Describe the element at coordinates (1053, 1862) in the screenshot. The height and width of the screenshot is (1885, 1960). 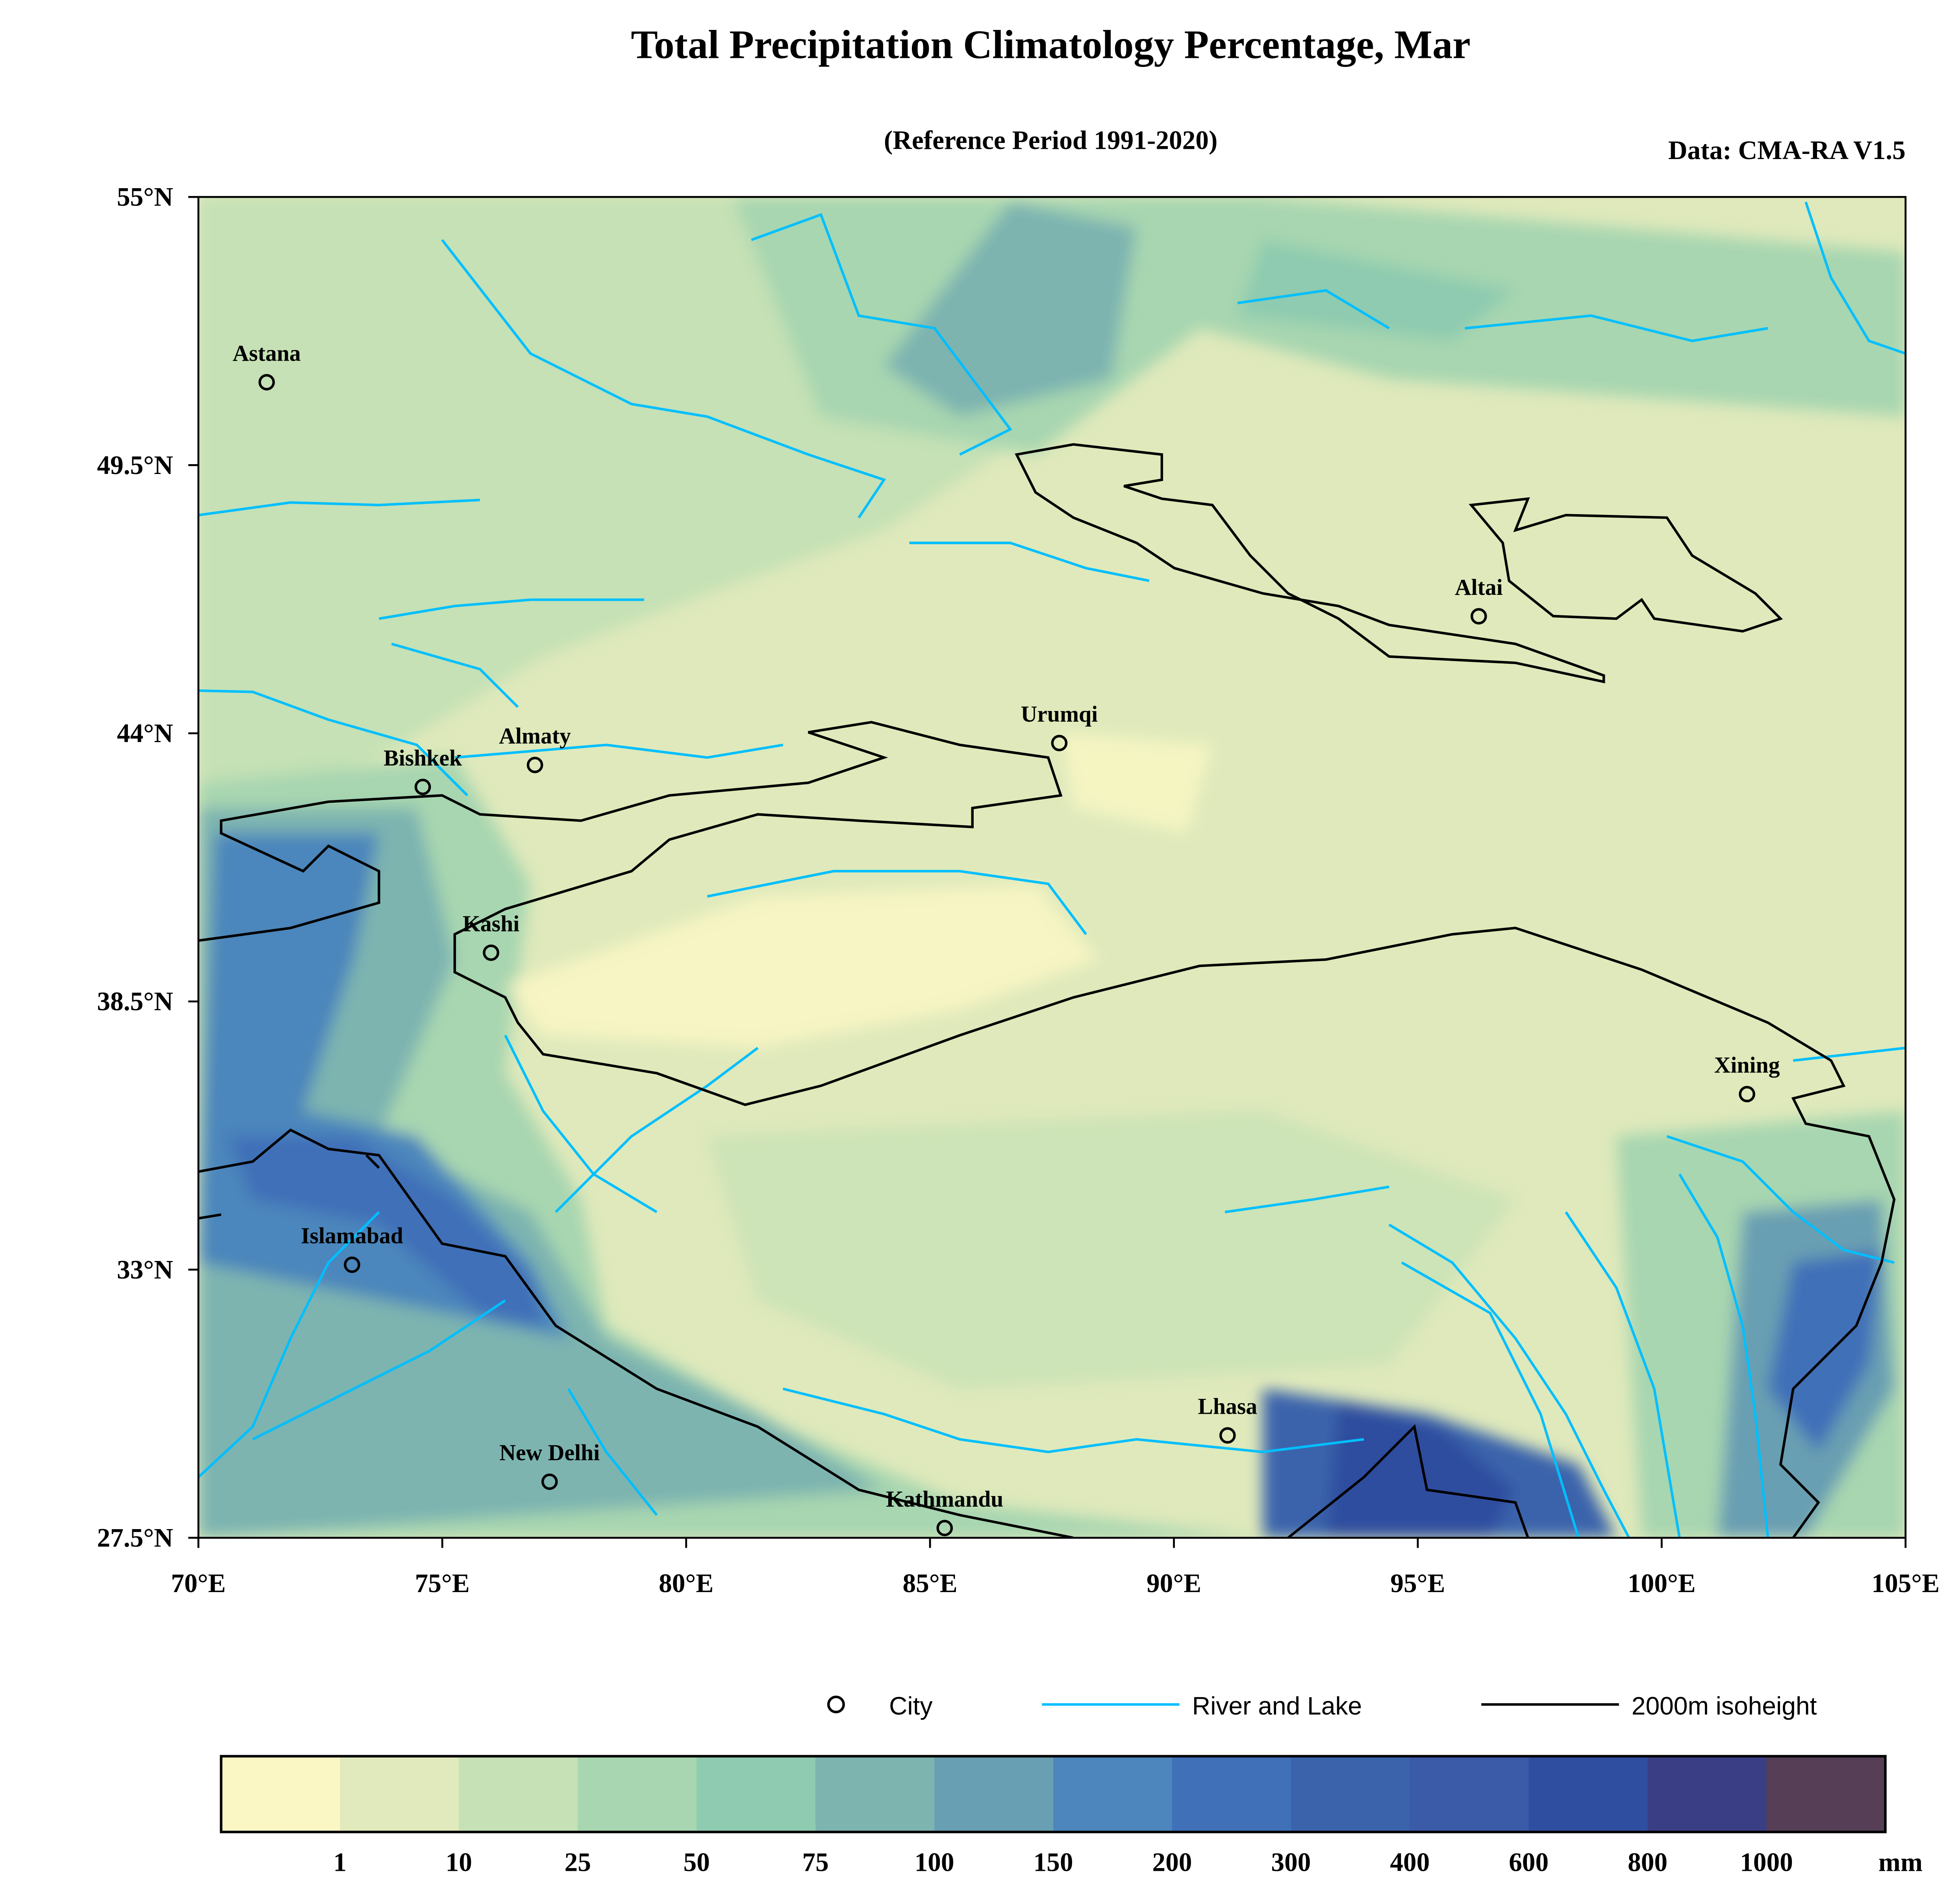
I see `colorbar-label: 150` at that location.